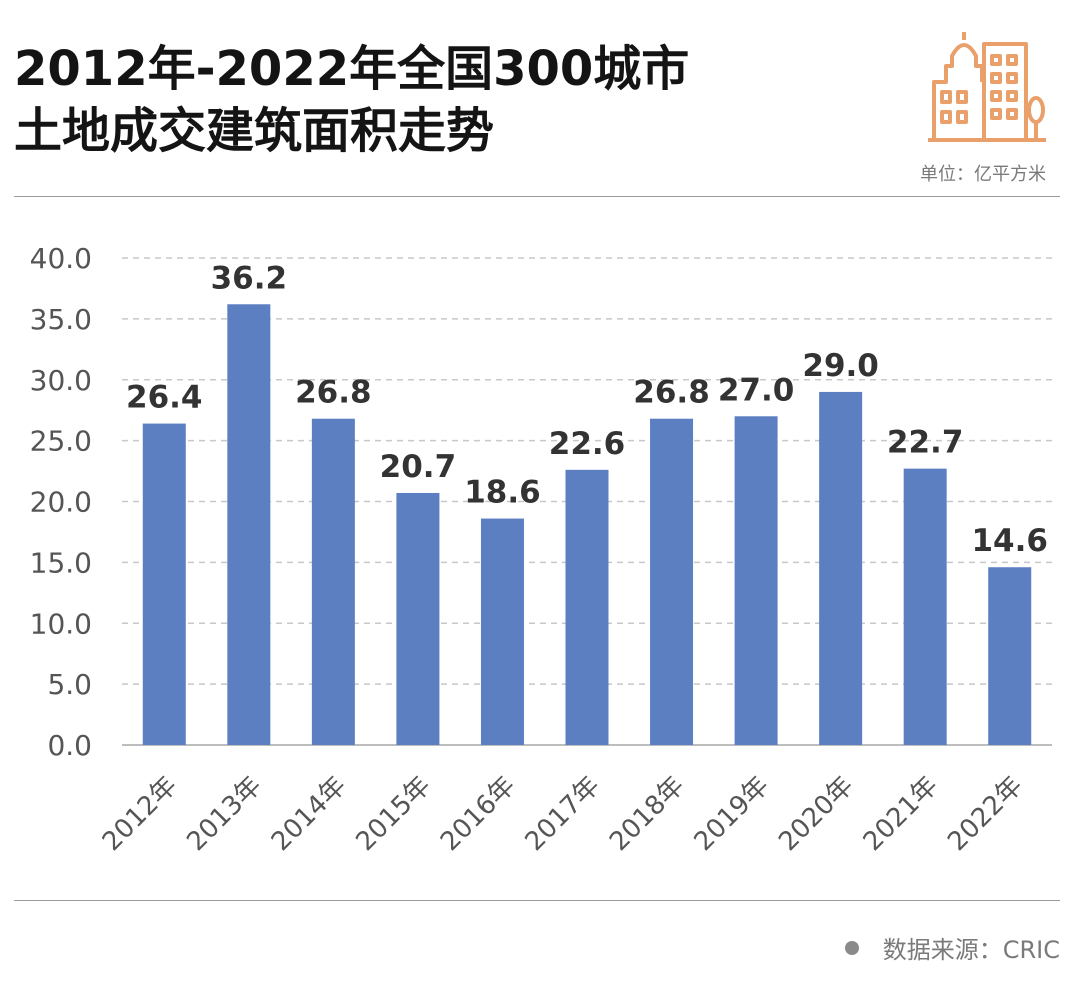 This screenshot has width=1080, height=988. Describe the element at coordinates (352, 69) in the screenshot. I see `chart-title-line1: 2012年-2022年全国300城市` at that location.